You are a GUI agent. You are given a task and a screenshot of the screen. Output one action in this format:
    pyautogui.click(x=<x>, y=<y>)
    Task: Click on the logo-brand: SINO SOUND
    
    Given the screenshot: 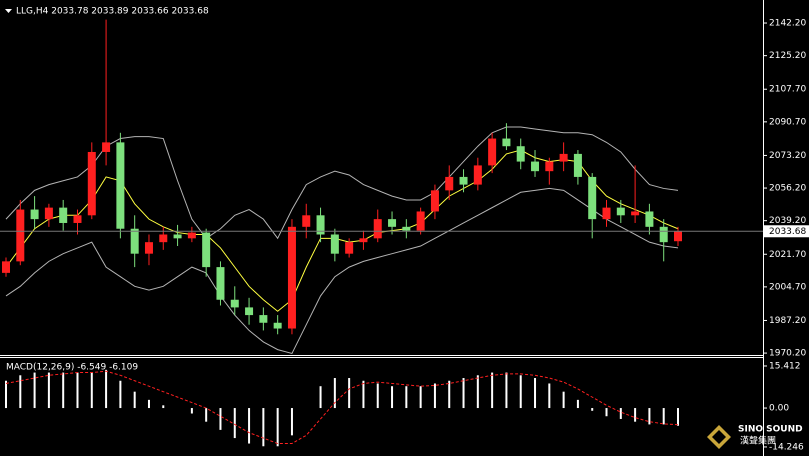 What is the action you would take?
    pyautogui.click(x=770, y=430)
    